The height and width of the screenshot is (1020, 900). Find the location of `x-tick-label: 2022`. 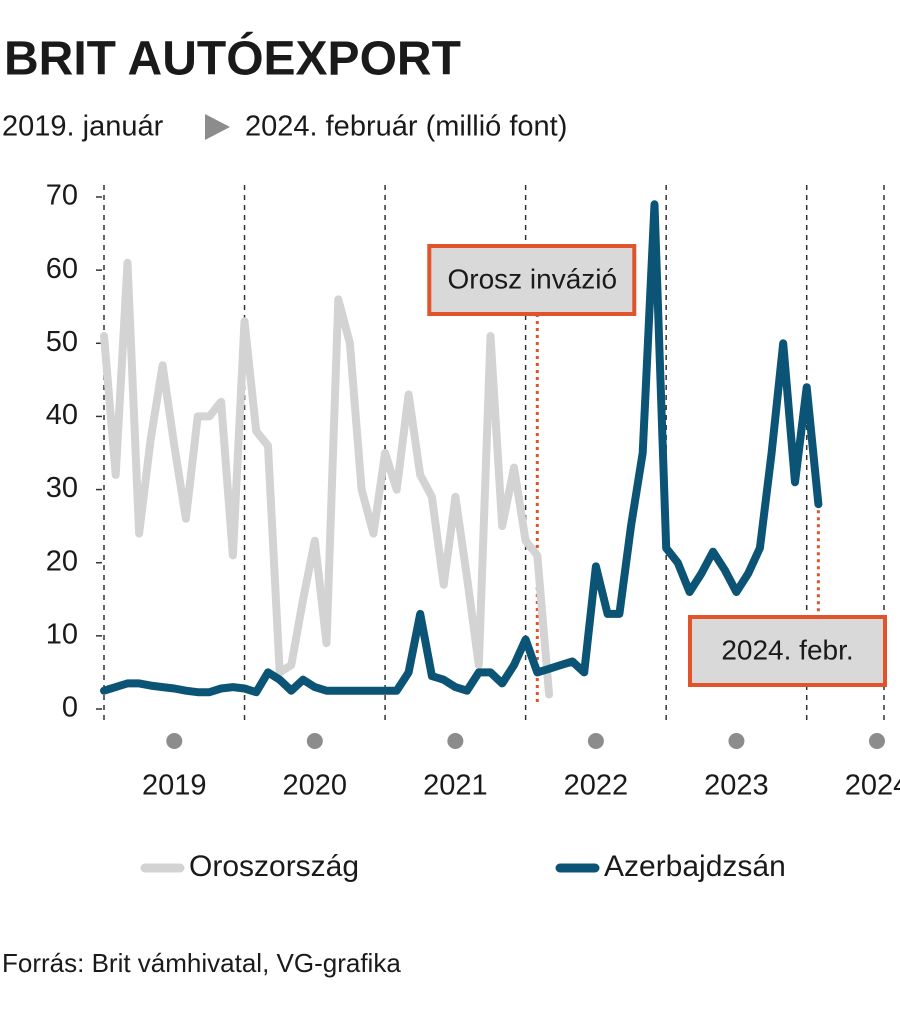

x-tick-label: 2022 is located at coordinates (596, 786).